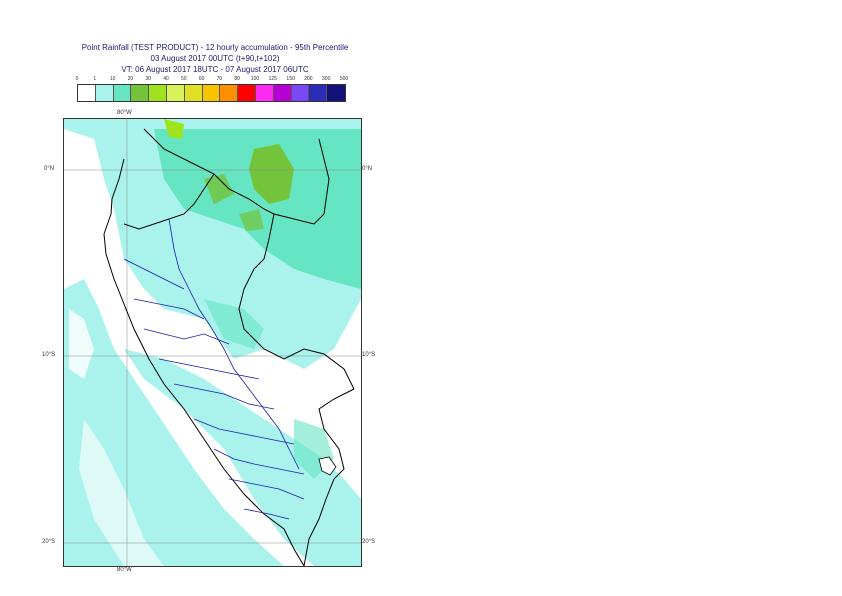 The height and width of the screenshot is (596, 842). Describe the element at coordinates (124, 113) in the screenshot. I see `lon-label-top: 80°W` at that location.